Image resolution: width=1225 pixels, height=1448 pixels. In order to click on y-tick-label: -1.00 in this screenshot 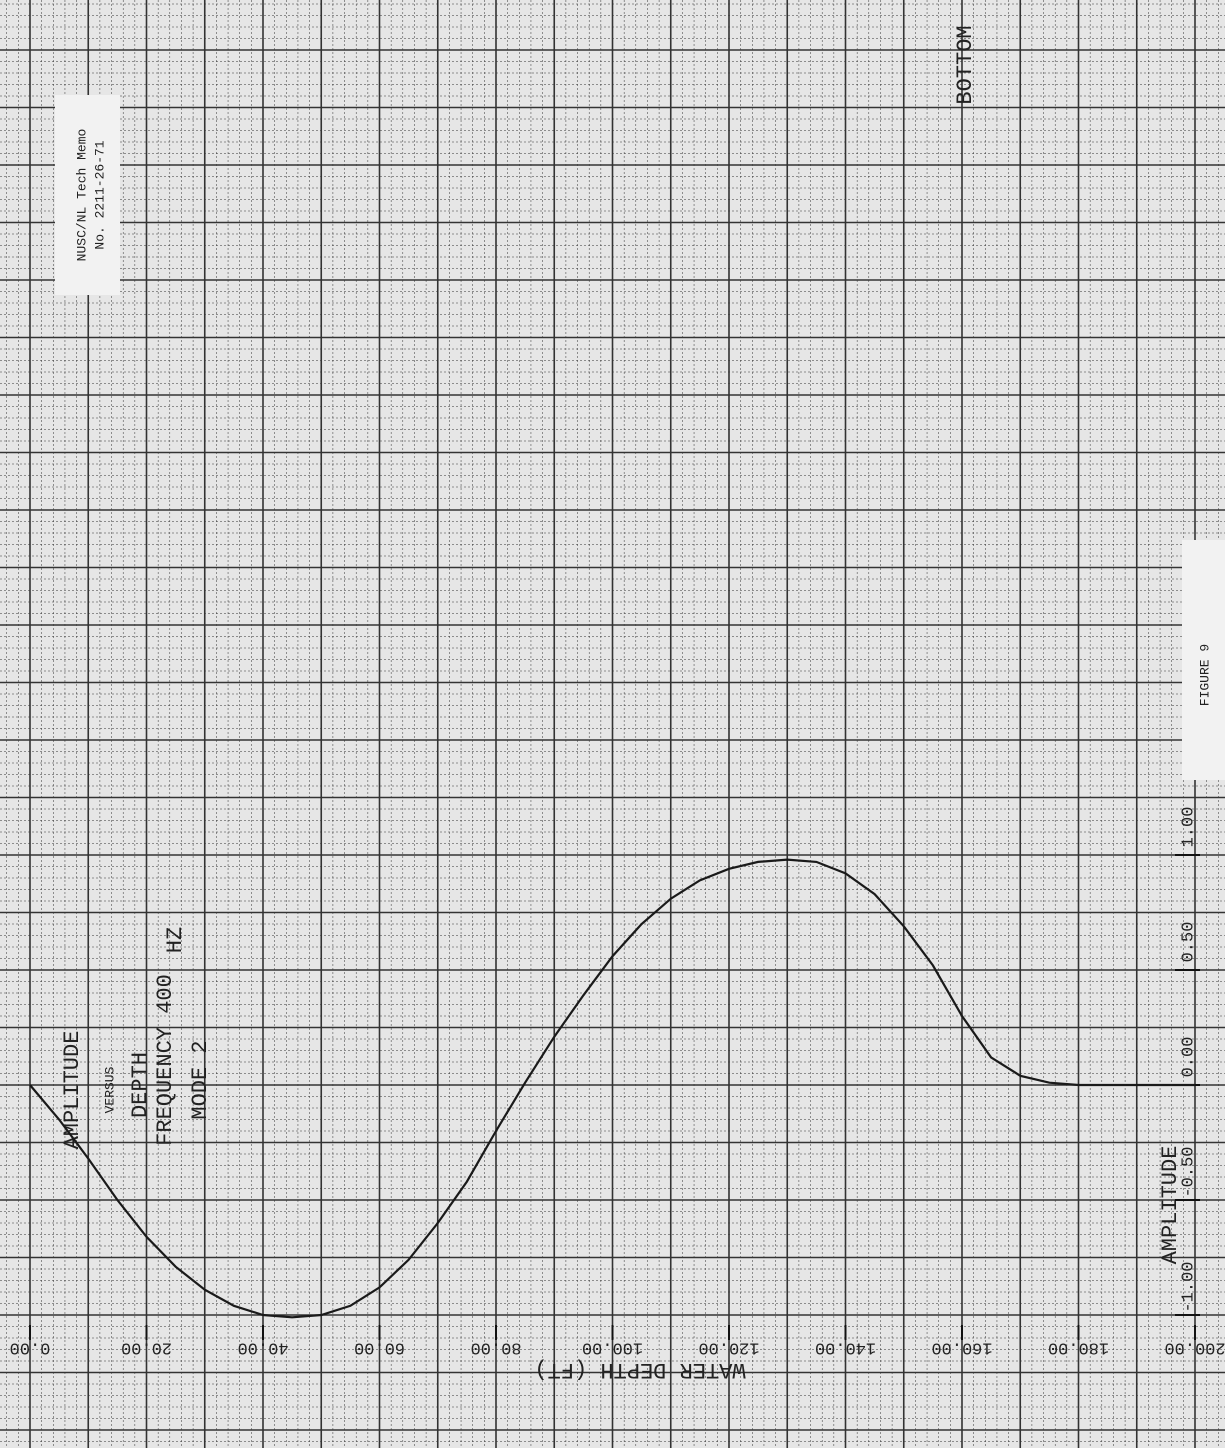, I will do `click(1188, 1286)`.